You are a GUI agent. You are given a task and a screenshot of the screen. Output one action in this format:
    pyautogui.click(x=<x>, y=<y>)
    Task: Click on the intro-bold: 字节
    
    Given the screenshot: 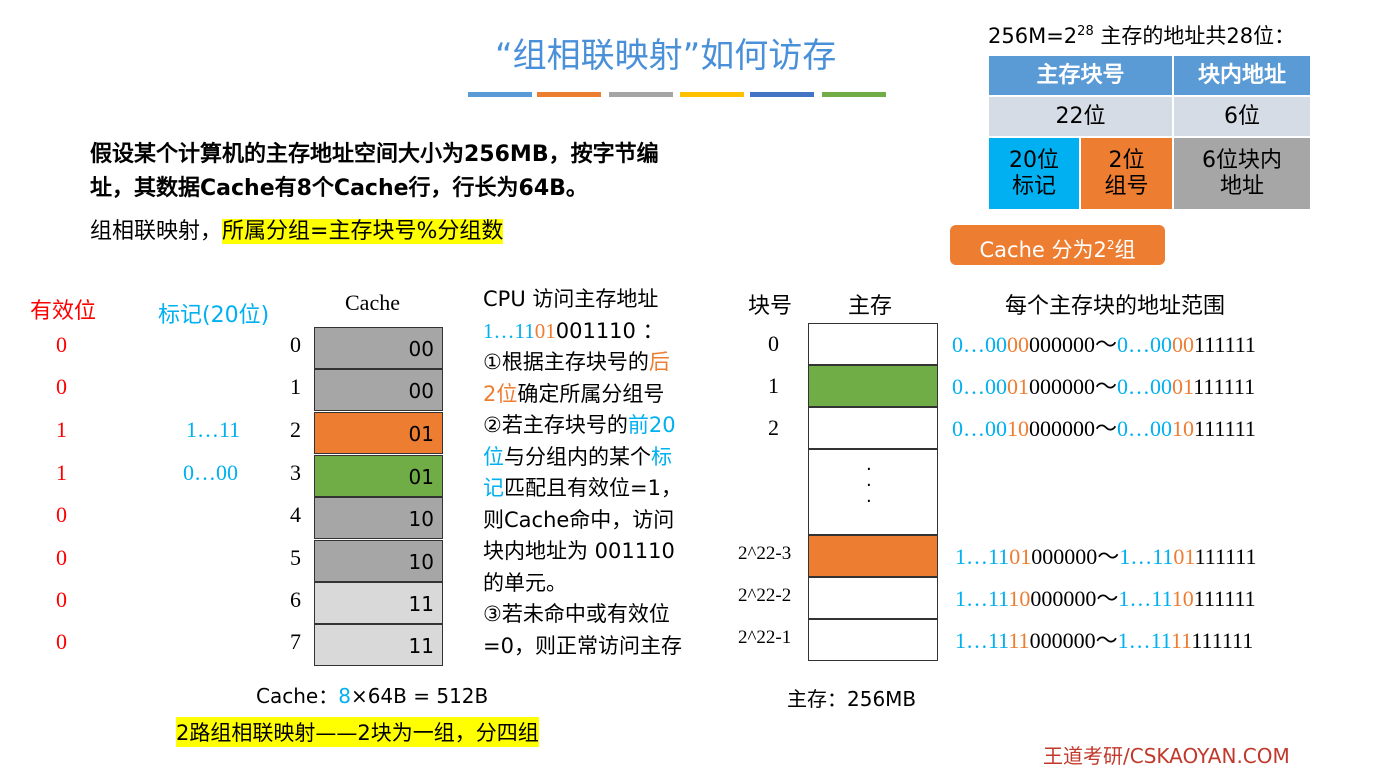 What is the action you would take?
    pyautogui.click(x=614, y=154)
    